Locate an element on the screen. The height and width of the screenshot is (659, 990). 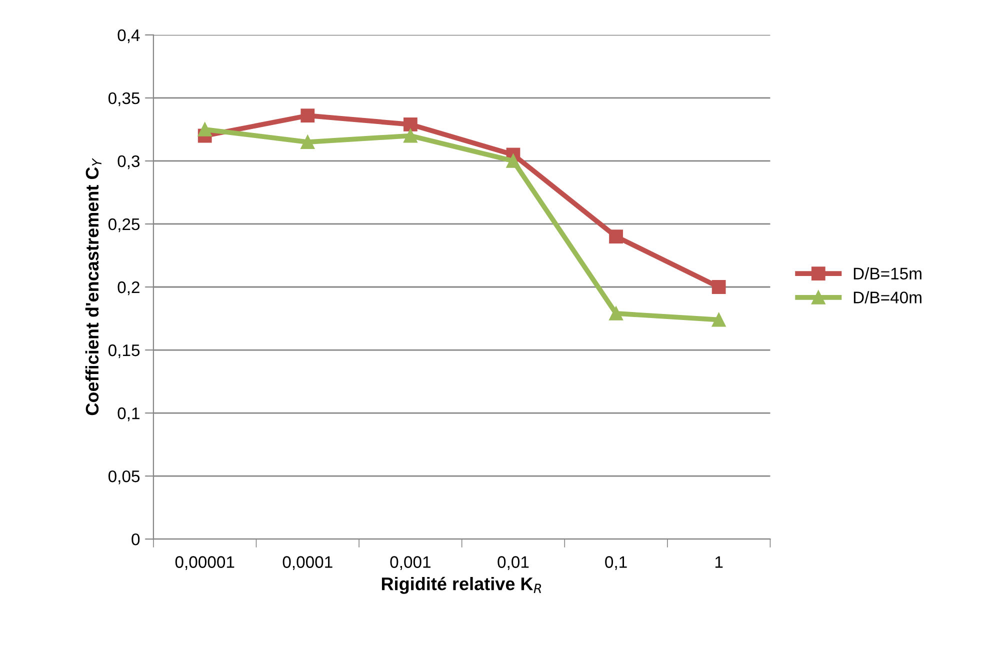
y-tick-label: 0,05 is located at coordinates (124, 477).